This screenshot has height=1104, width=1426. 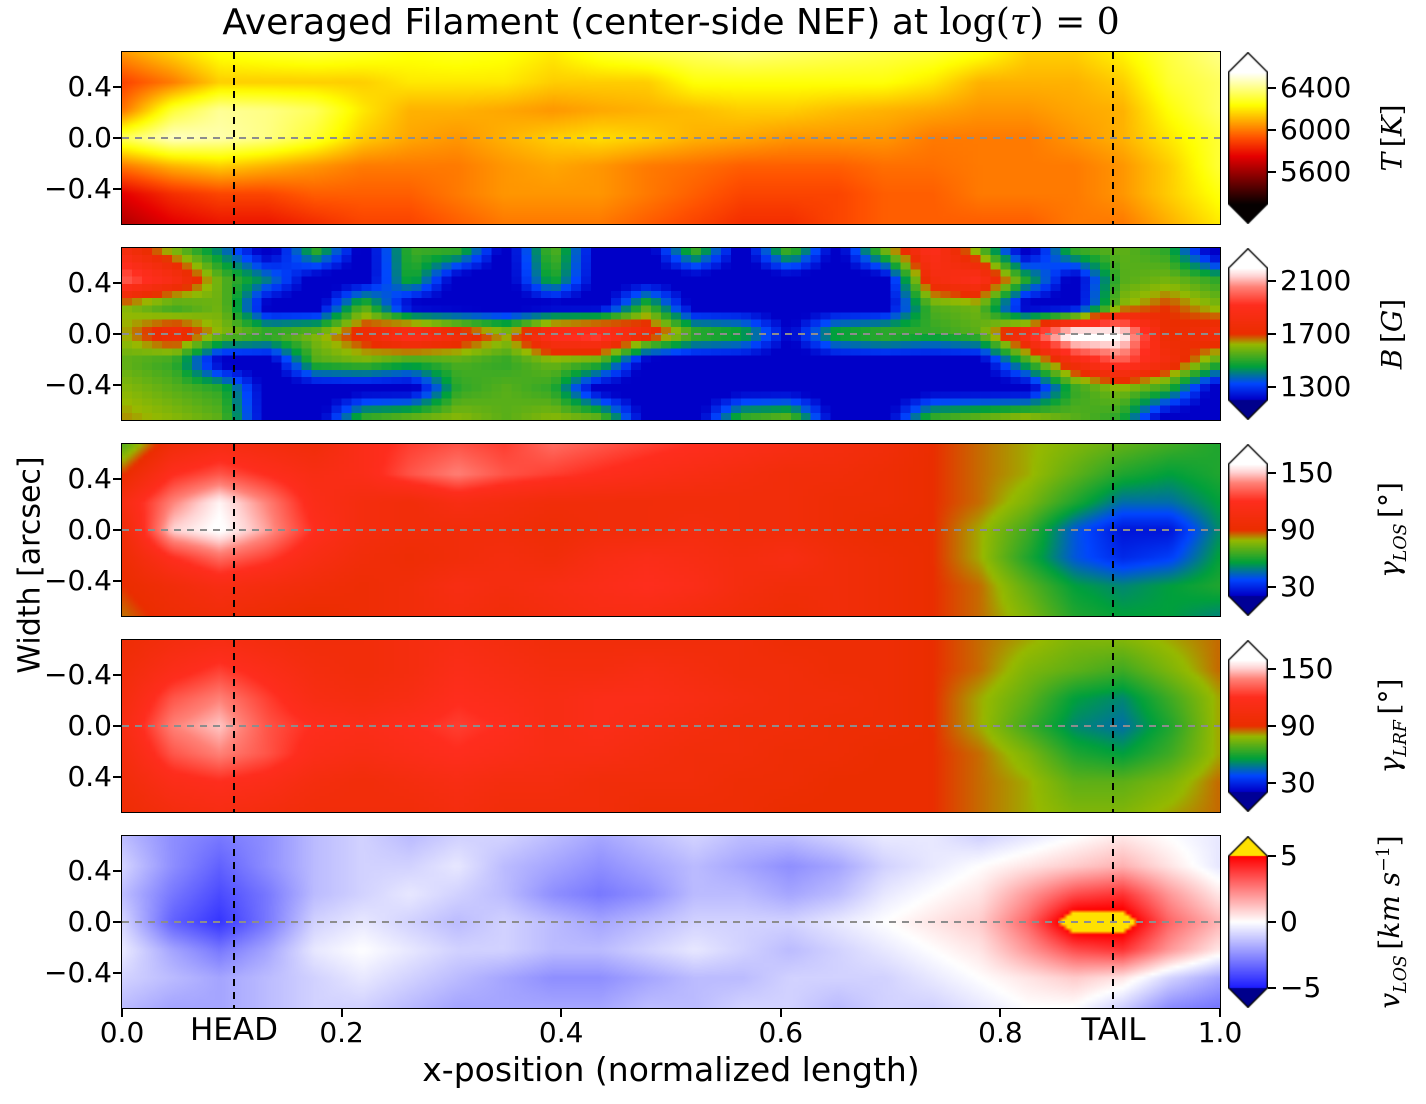 I want to click on colorbar-tick-label: 5600, so click(x=1316, y=172).